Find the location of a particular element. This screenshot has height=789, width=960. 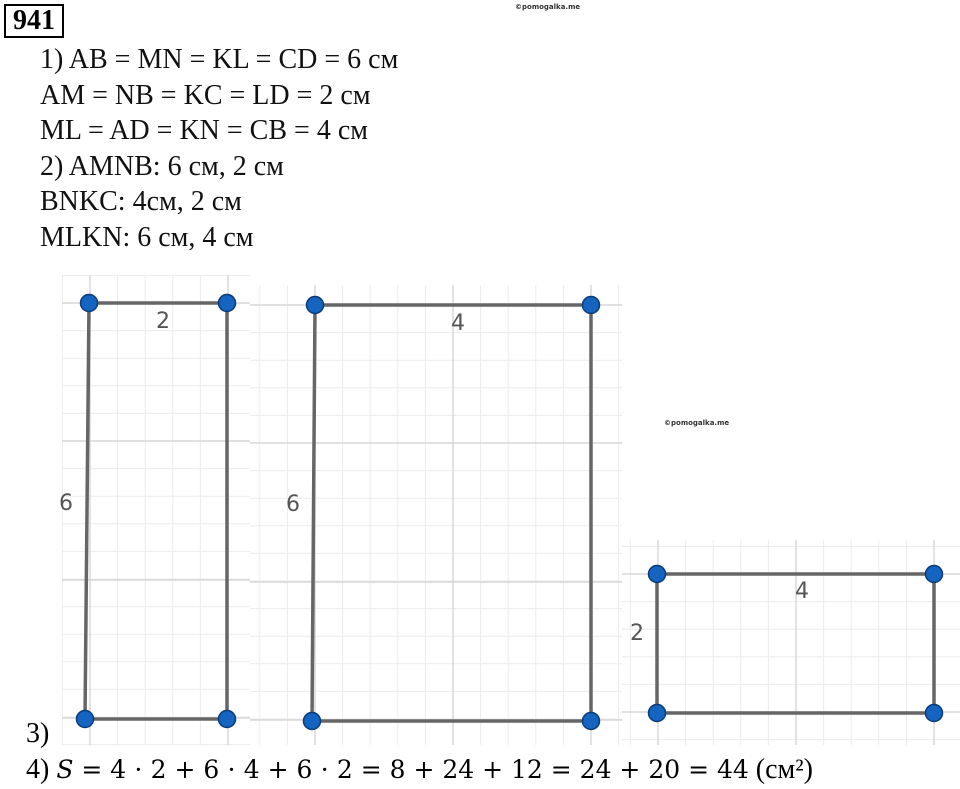

formula-unit: (см²) is located at coordinates (784, 769).